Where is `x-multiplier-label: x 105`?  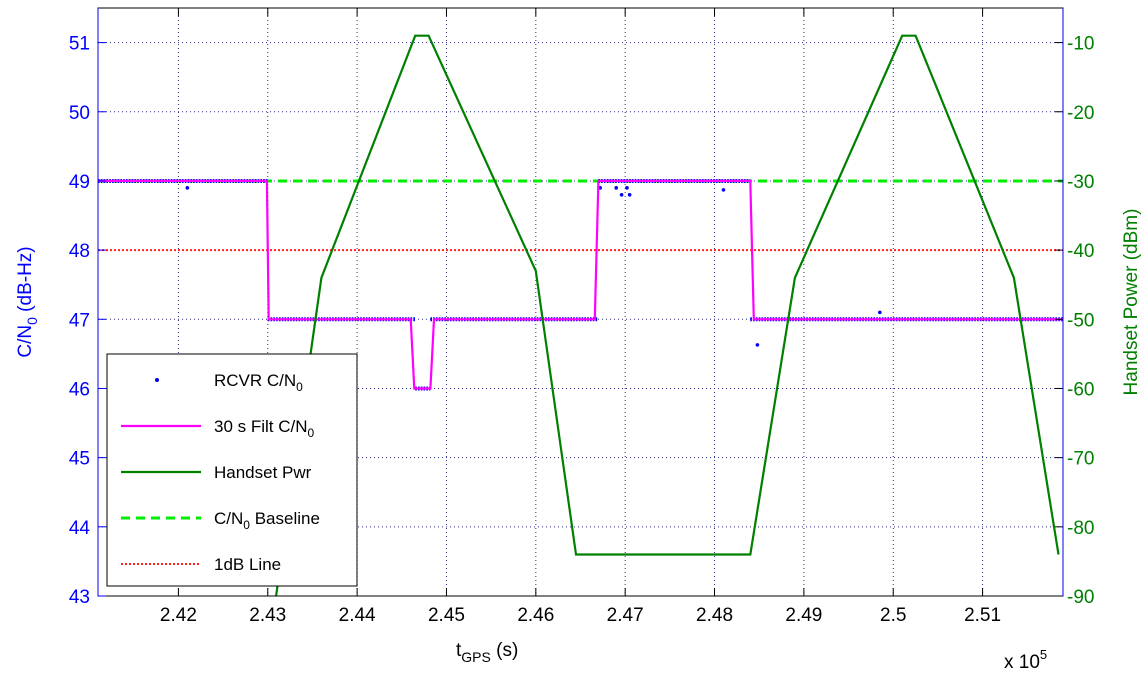 x-multiplier-label: x 105 is located at coordinates (1025, 660).